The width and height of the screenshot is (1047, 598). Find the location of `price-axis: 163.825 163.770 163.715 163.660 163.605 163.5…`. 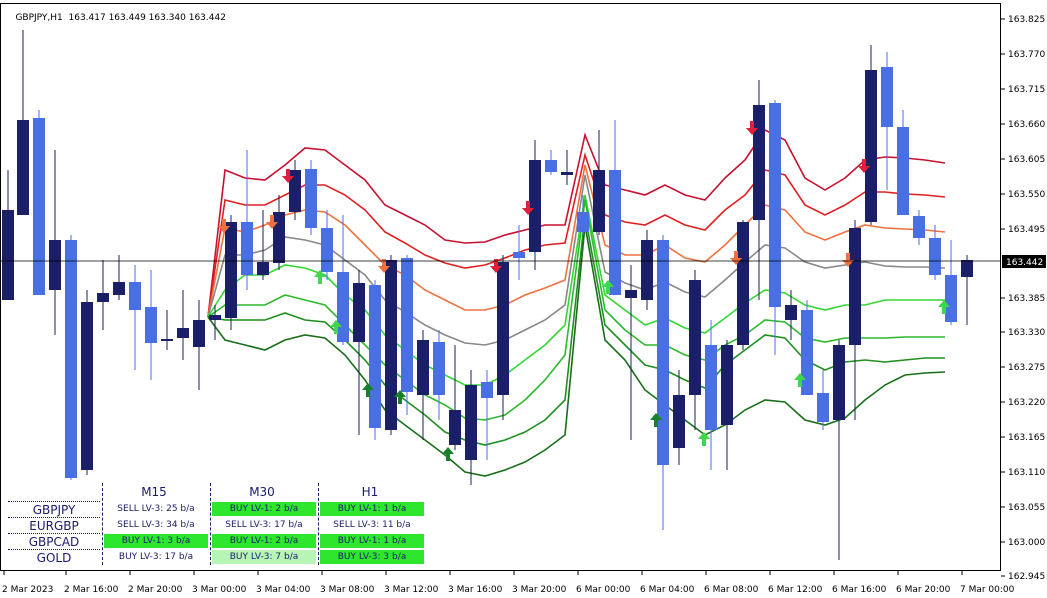

price-axis: 163.825 163.770 163.715 163.660 163.605 163.5… is located at coordinates (1023, 298).